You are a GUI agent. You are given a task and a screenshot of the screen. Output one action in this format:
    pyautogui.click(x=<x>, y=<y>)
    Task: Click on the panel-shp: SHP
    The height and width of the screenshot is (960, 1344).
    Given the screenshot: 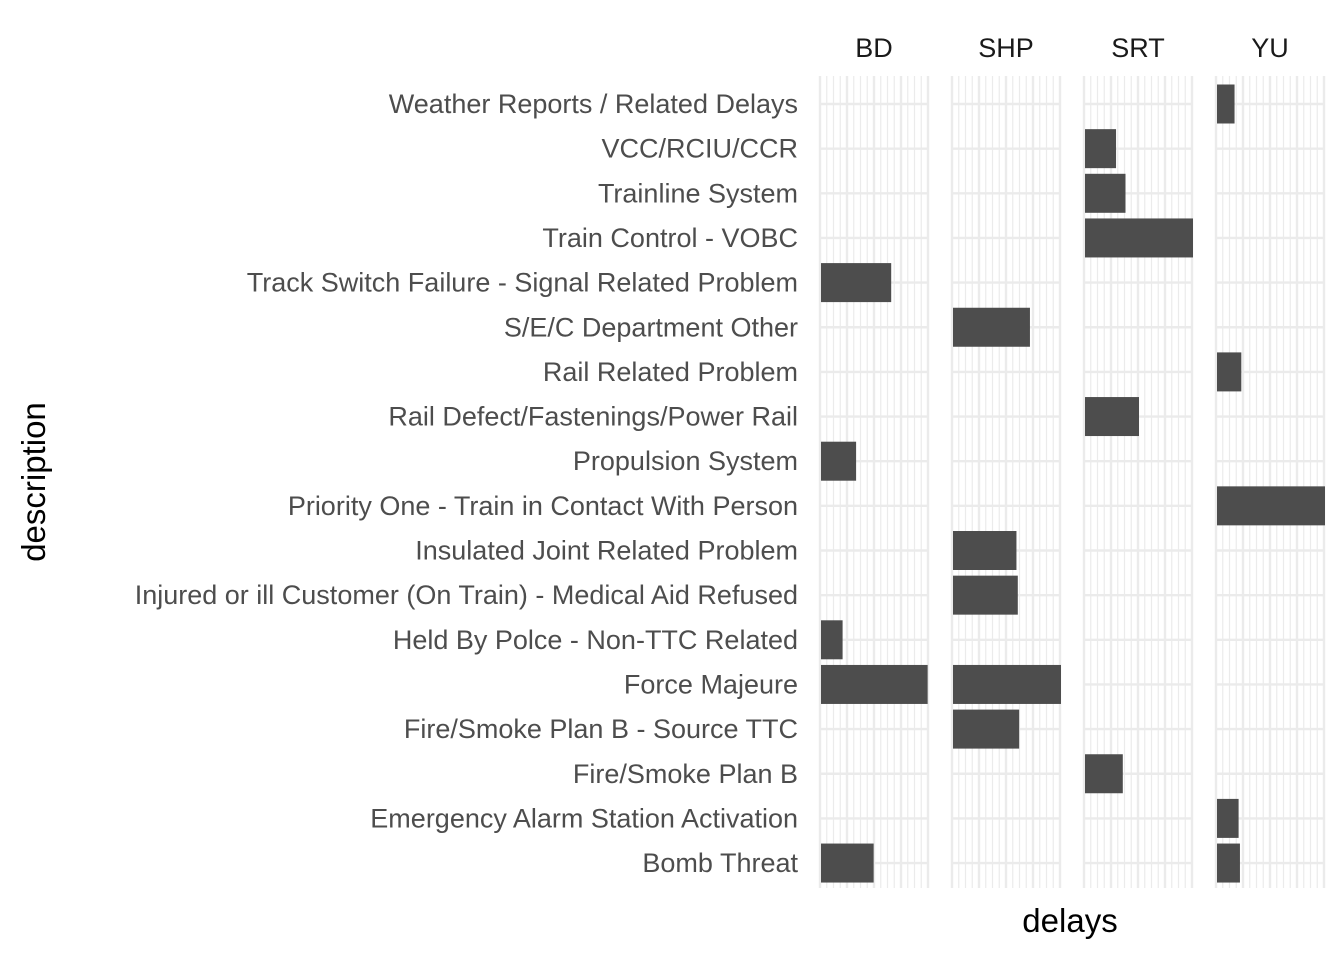 What is the action you would take?
    pyautogui.click(x=1006, y=460)
    